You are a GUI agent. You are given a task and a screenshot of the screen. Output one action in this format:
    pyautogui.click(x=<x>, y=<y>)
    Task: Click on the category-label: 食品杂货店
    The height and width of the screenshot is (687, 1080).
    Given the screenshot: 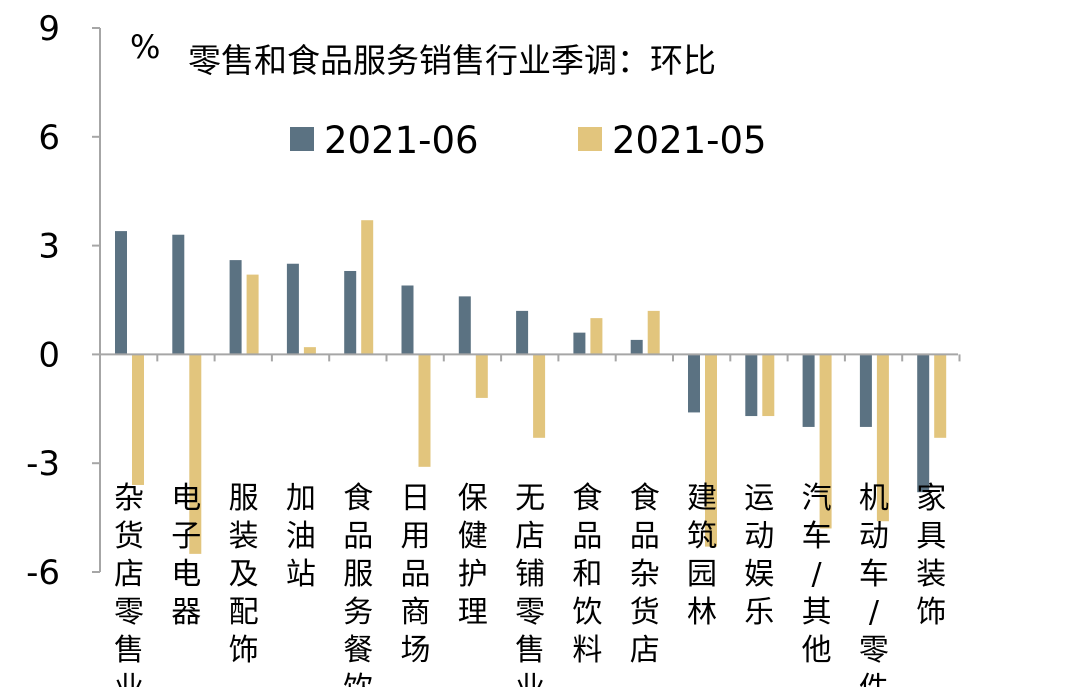 What is the action you would take?
    pyautogui.click(x=645, y=574)
    